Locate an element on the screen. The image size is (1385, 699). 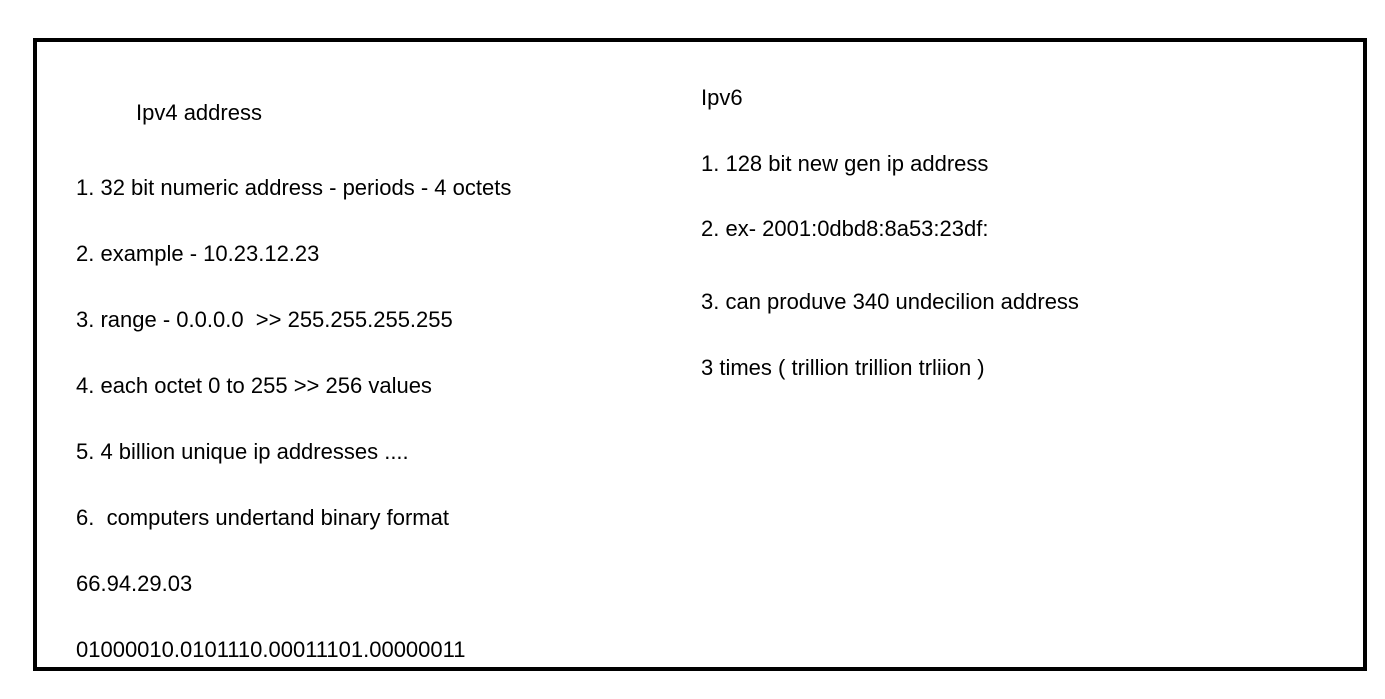
ipv6-heading: Ipv6 is located at coordinates (722, 97).